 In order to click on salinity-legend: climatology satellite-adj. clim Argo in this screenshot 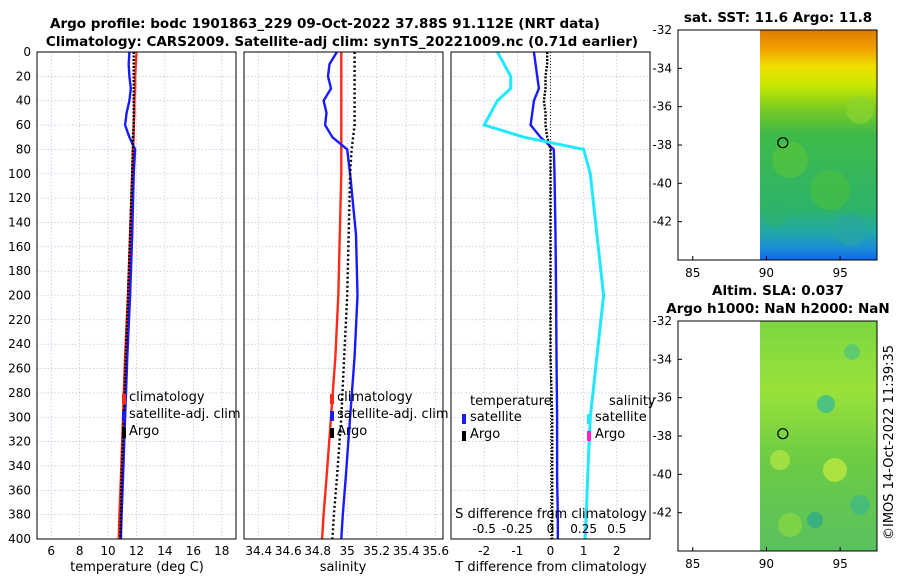, I will do `click(389, 414)`.